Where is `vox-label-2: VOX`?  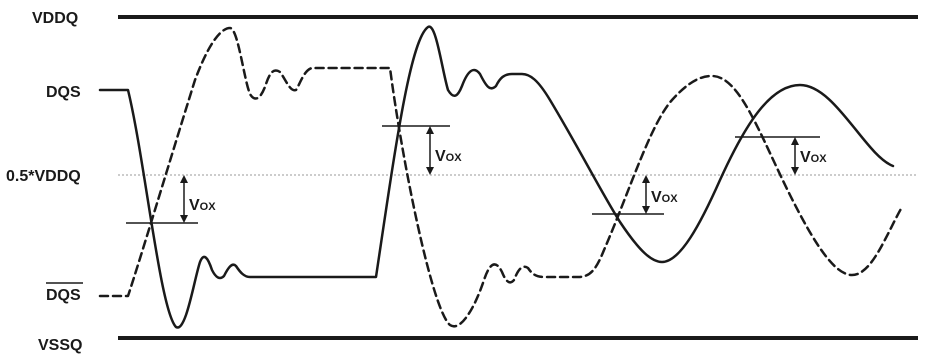
vox-label-2: VOX is located at coordinates (448, 156).